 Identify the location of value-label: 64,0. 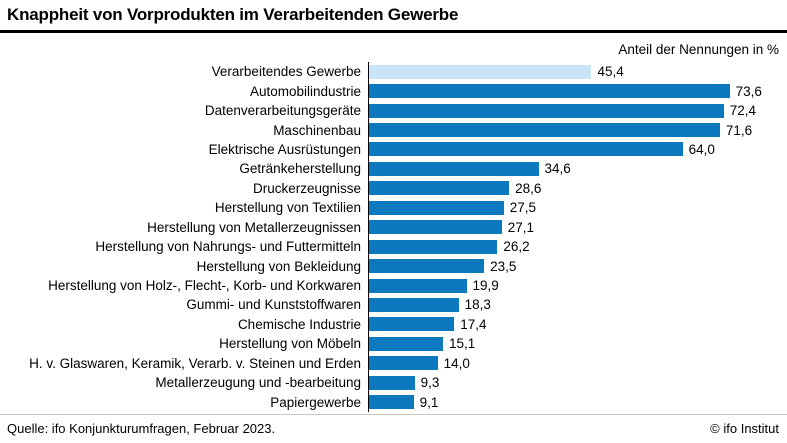
(701, 149).